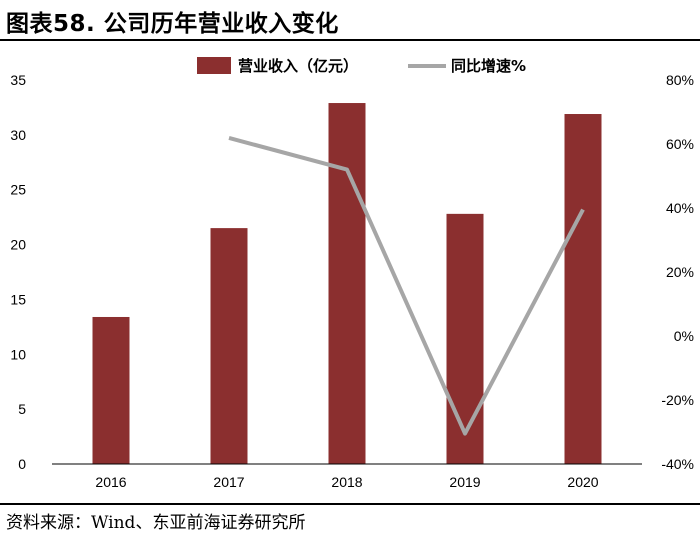 This screenshot has height=536, width=700. Describe the element at coordinates (18, 245) in the screenshot. I see `left-y-tick: 20` at that location.